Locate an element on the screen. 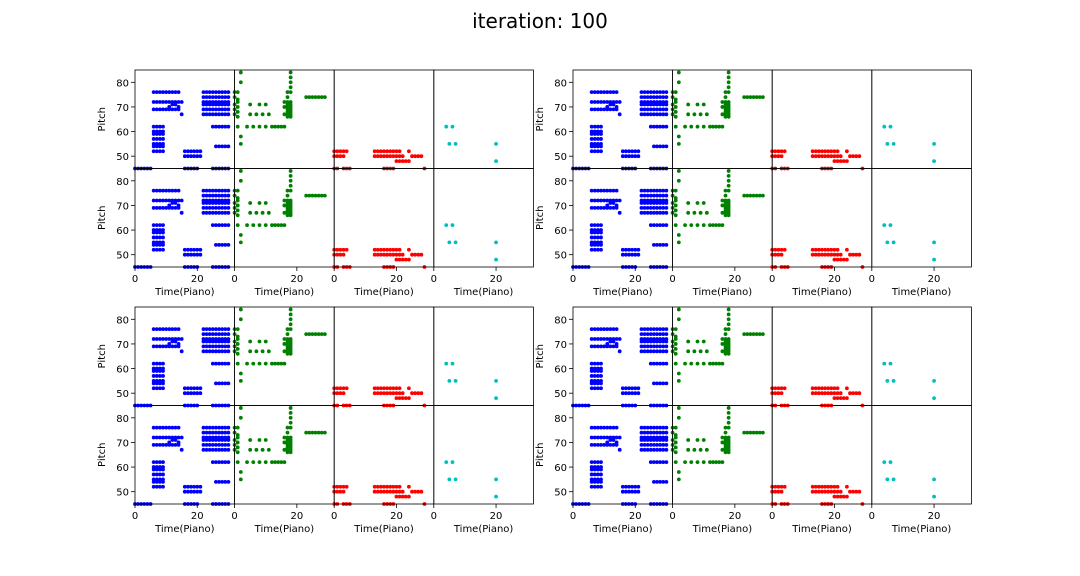 This screenshot has height=576, width=1080. y-tick-label: 80 is located at coordinates (560, 83).